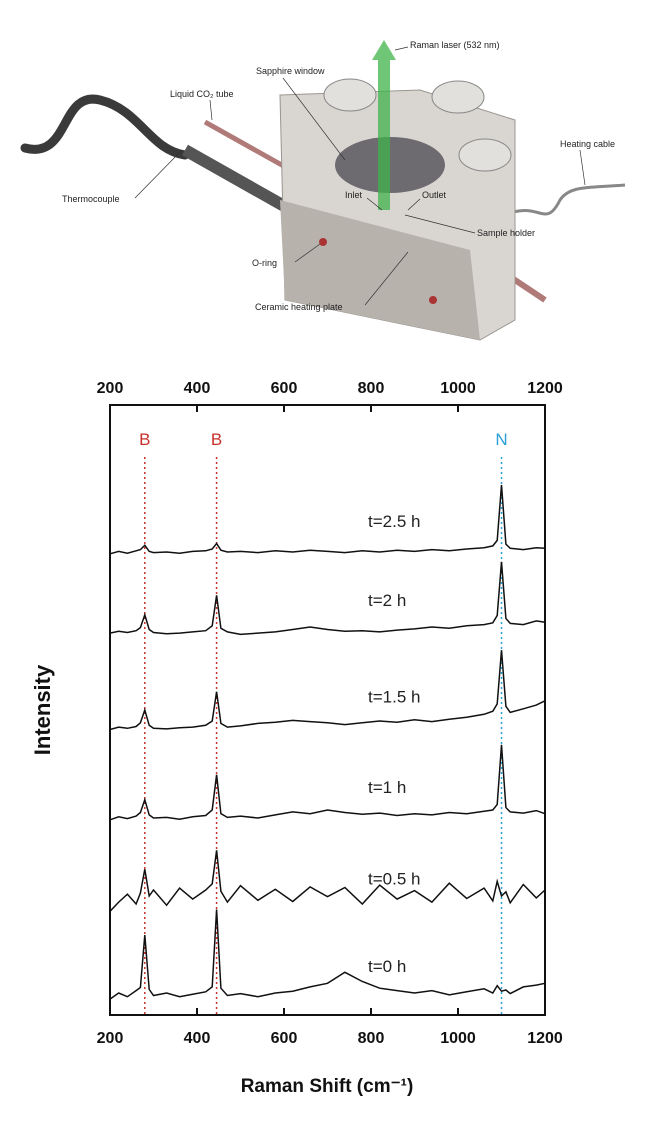 Image resolution: width=648 pixels, height=1122 pixels. Describe the element at coordinates (284, 1038) in the screenshot. I see `x-tick-label: 600` at that location.